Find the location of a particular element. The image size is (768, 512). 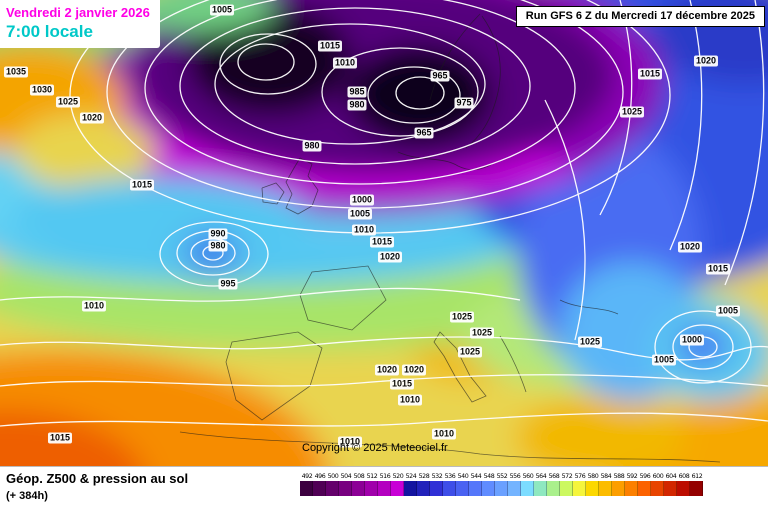

legend-value: 576 is located at coordinates (579, 476).